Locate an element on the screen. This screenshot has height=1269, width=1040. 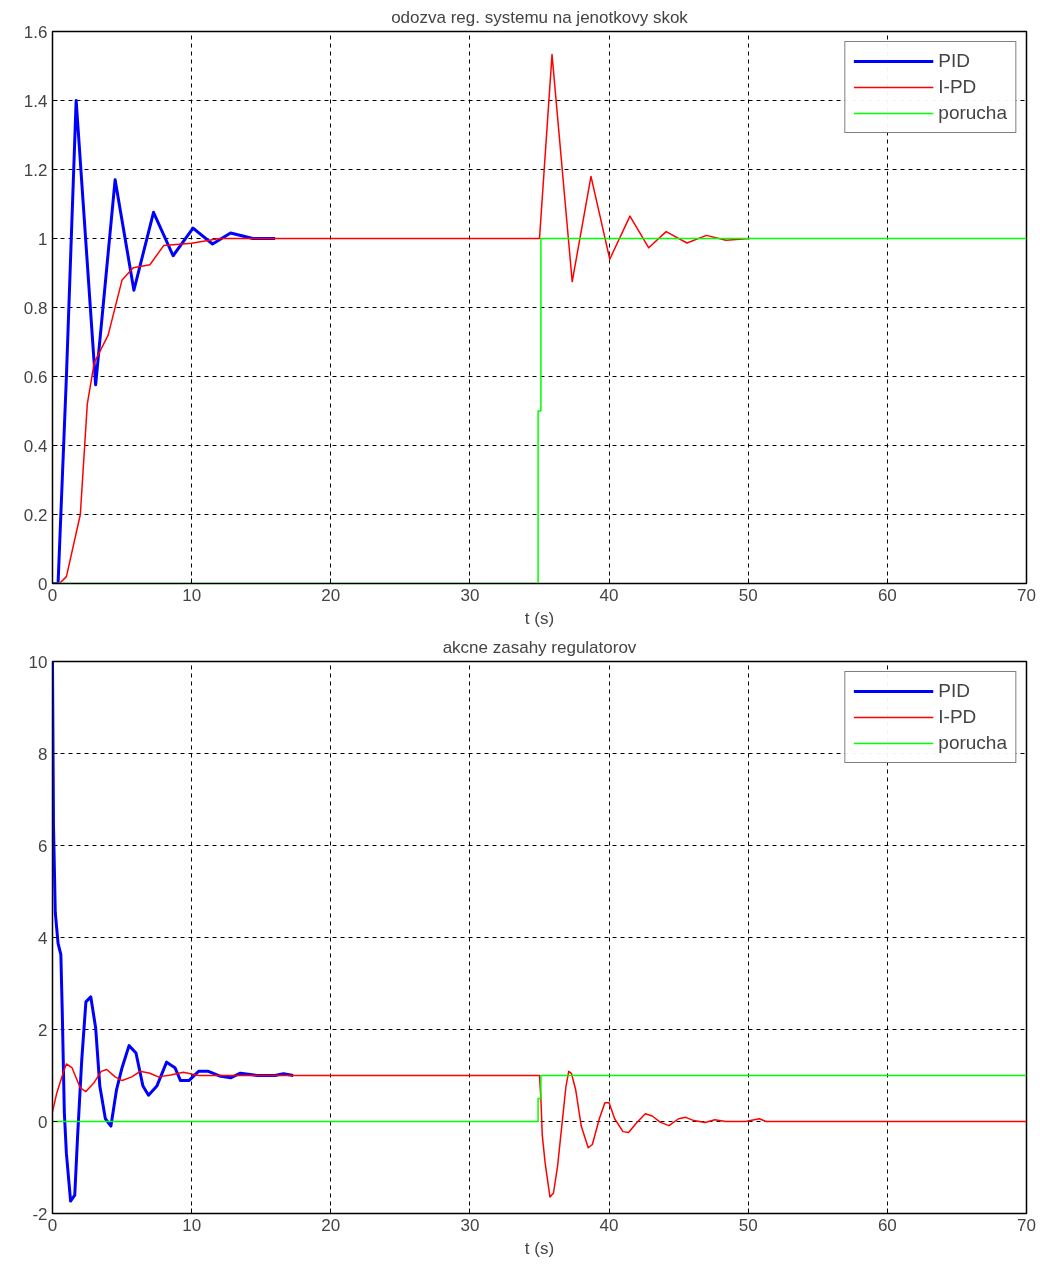
y-tick-label: 0 is located at coordinates (43, 1122).